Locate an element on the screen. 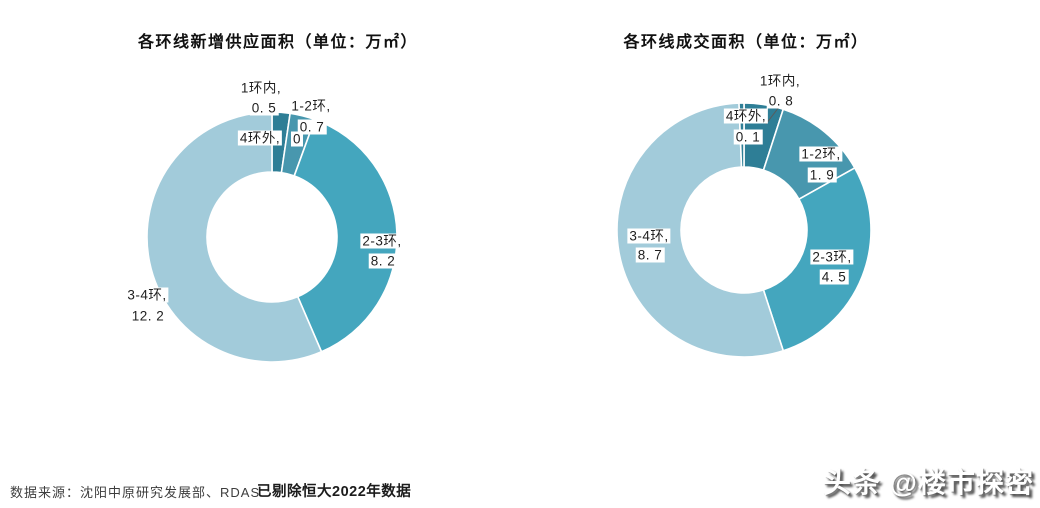 The width and height of the screenshot is (1040, 508). slice-label-value-ring2-3: 4. 5 is located at coordinates (834, 277).